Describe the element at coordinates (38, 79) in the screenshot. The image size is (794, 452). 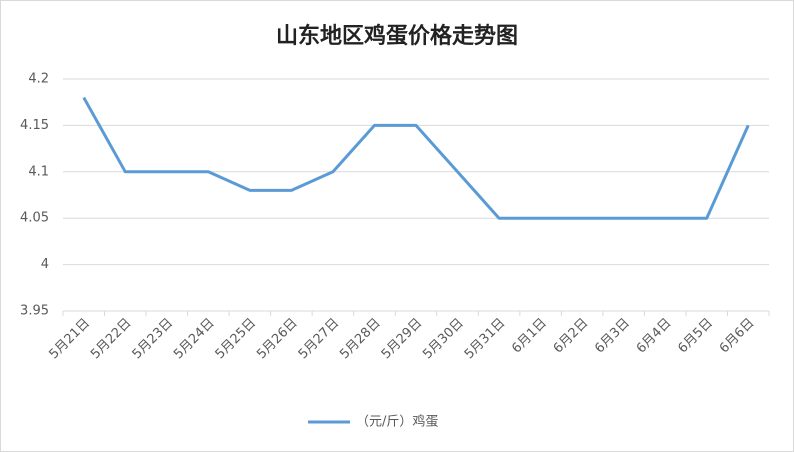
I see `y-tick-label: 4.2` at that location.